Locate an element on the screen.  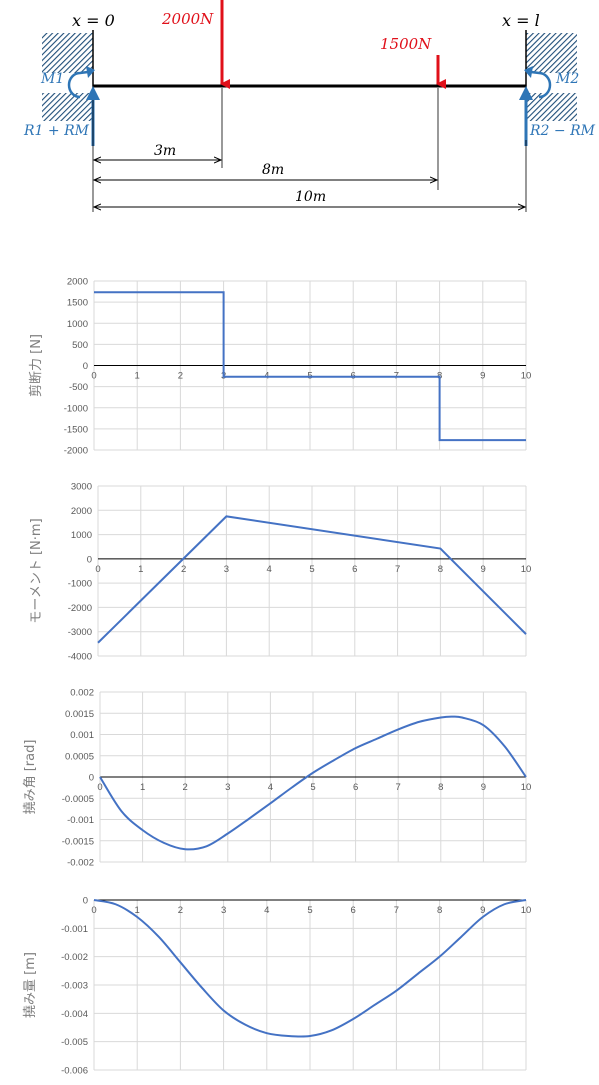
y-tick-label: -4000 is located at coordinates (80, 657).